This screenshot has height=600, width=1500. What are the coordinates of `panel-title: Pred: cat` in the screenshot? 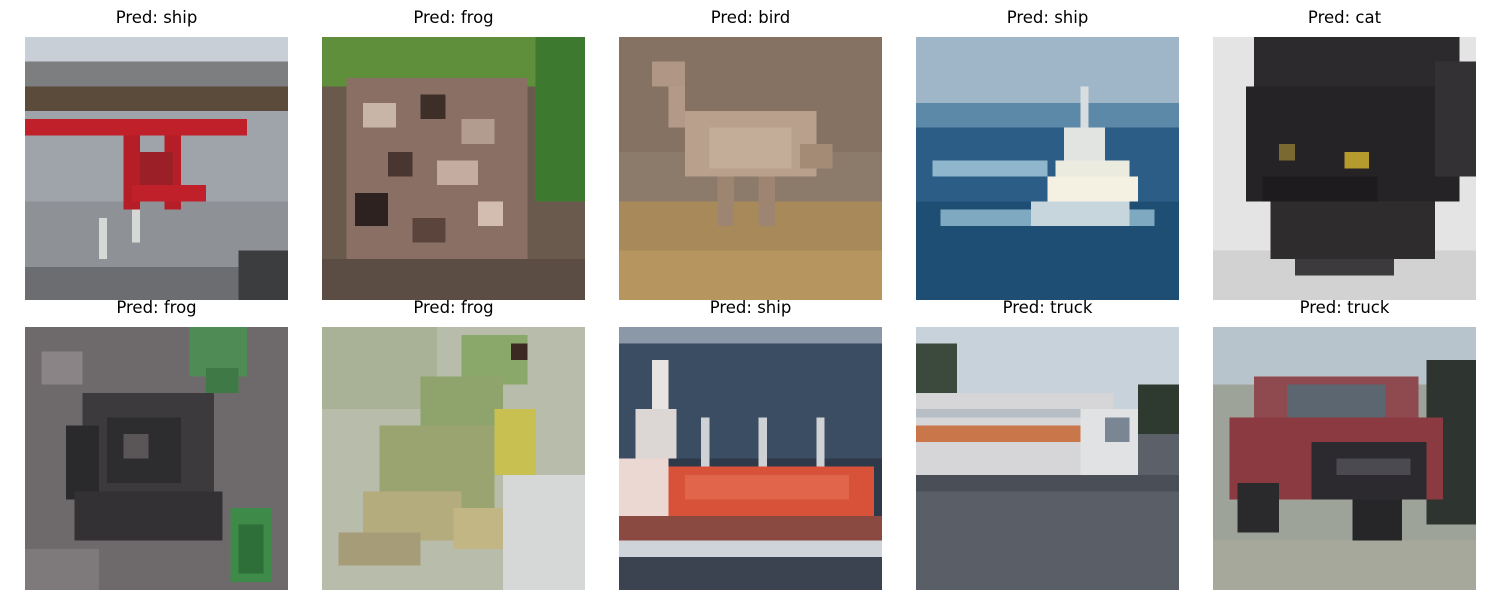 It's located at (1344, 17).